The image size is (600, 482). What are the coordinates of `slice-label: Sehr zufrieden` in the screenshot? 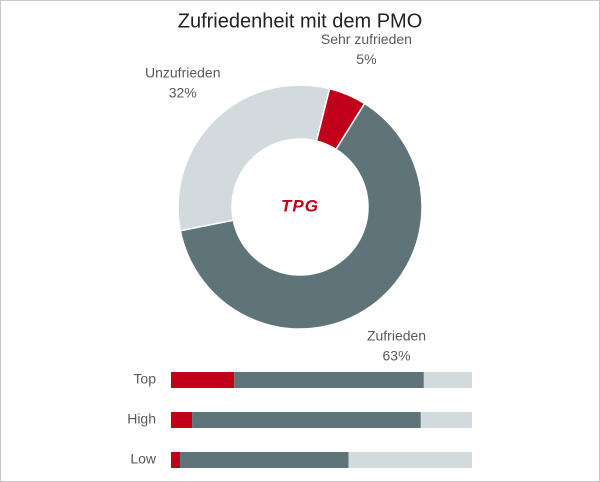 It's located at (366, 39).